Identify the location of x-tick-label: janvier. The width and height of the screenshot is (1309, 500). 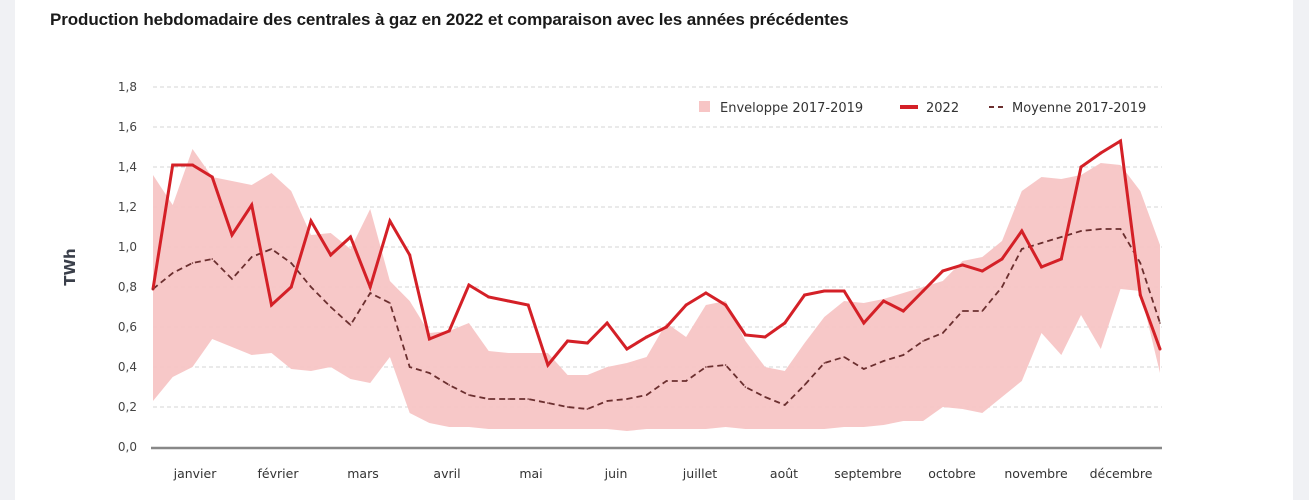
(195, 473).